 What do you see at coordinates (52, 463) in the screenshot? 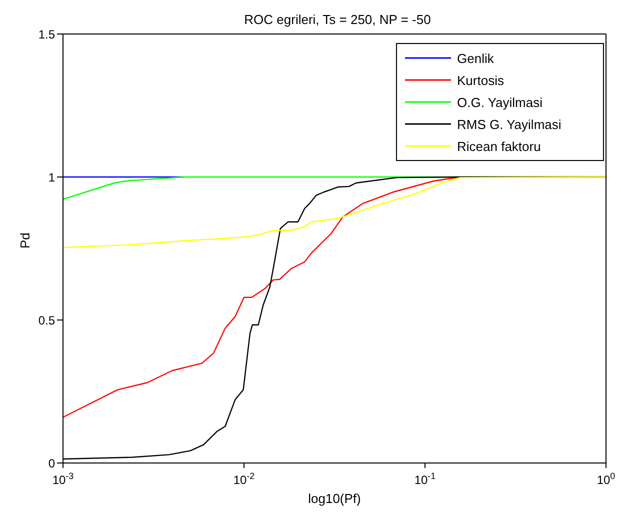
I see `y-tick-label: 0` at bounding box center [52, 463].